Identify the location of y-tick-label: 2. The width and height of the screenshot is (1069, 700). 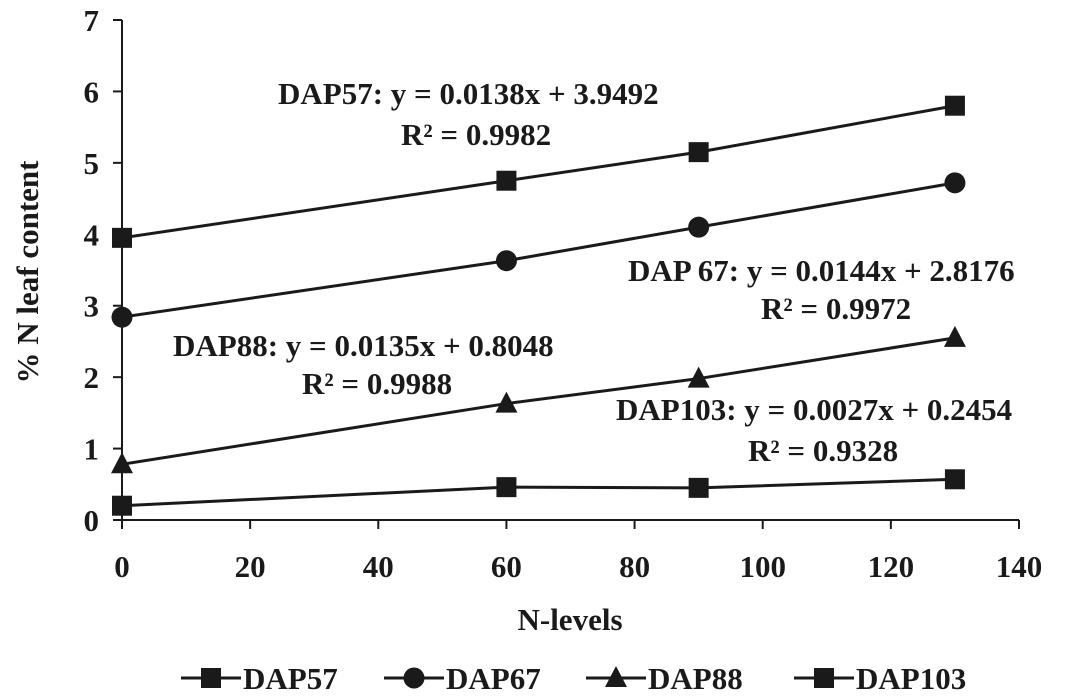
(92, 377).